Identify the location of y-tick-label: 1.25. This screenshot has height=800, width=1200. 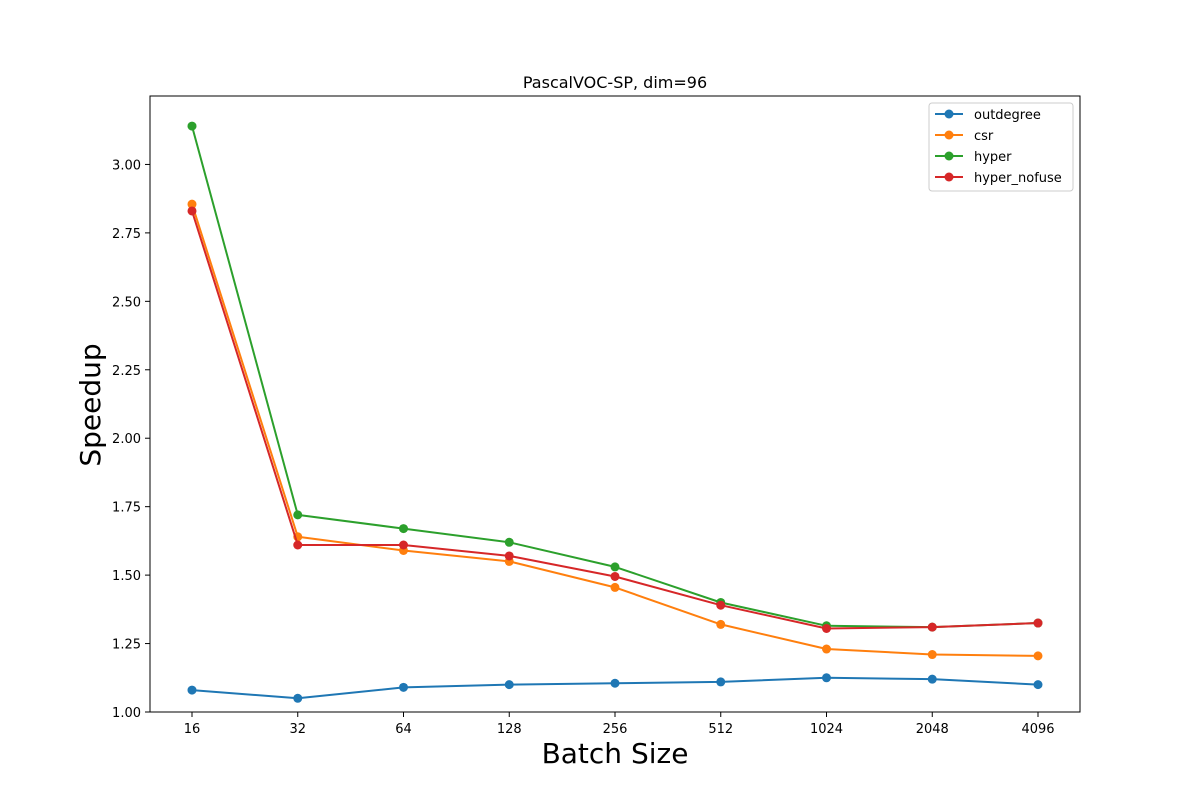
(126, 645).